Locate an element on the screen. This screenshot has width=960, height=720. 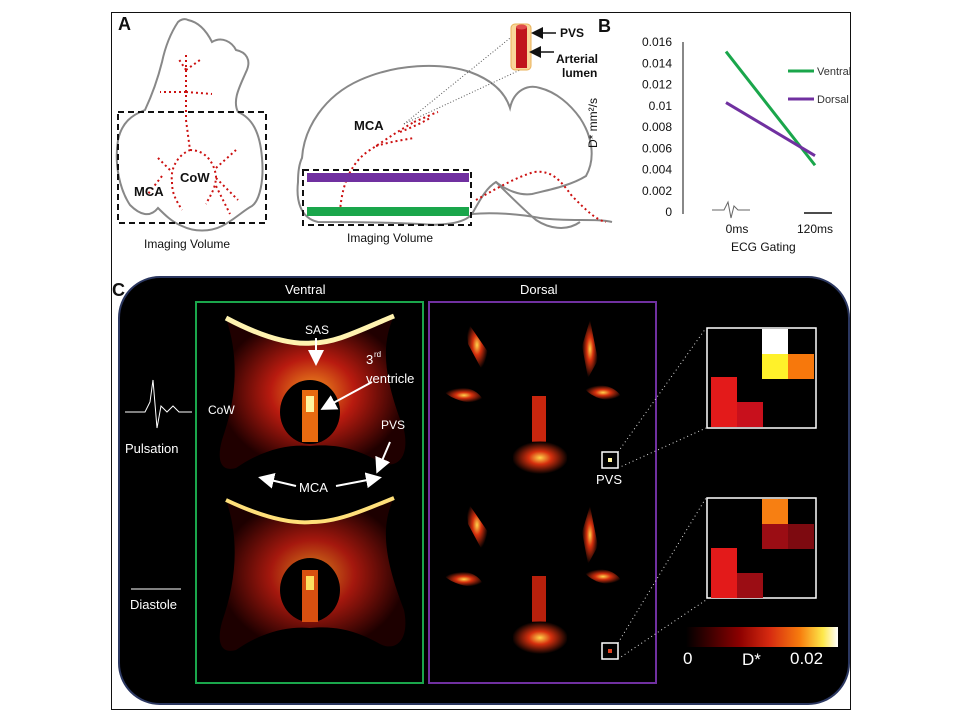
col-label-ventral: Ventral is located at coordinates (305, 289).